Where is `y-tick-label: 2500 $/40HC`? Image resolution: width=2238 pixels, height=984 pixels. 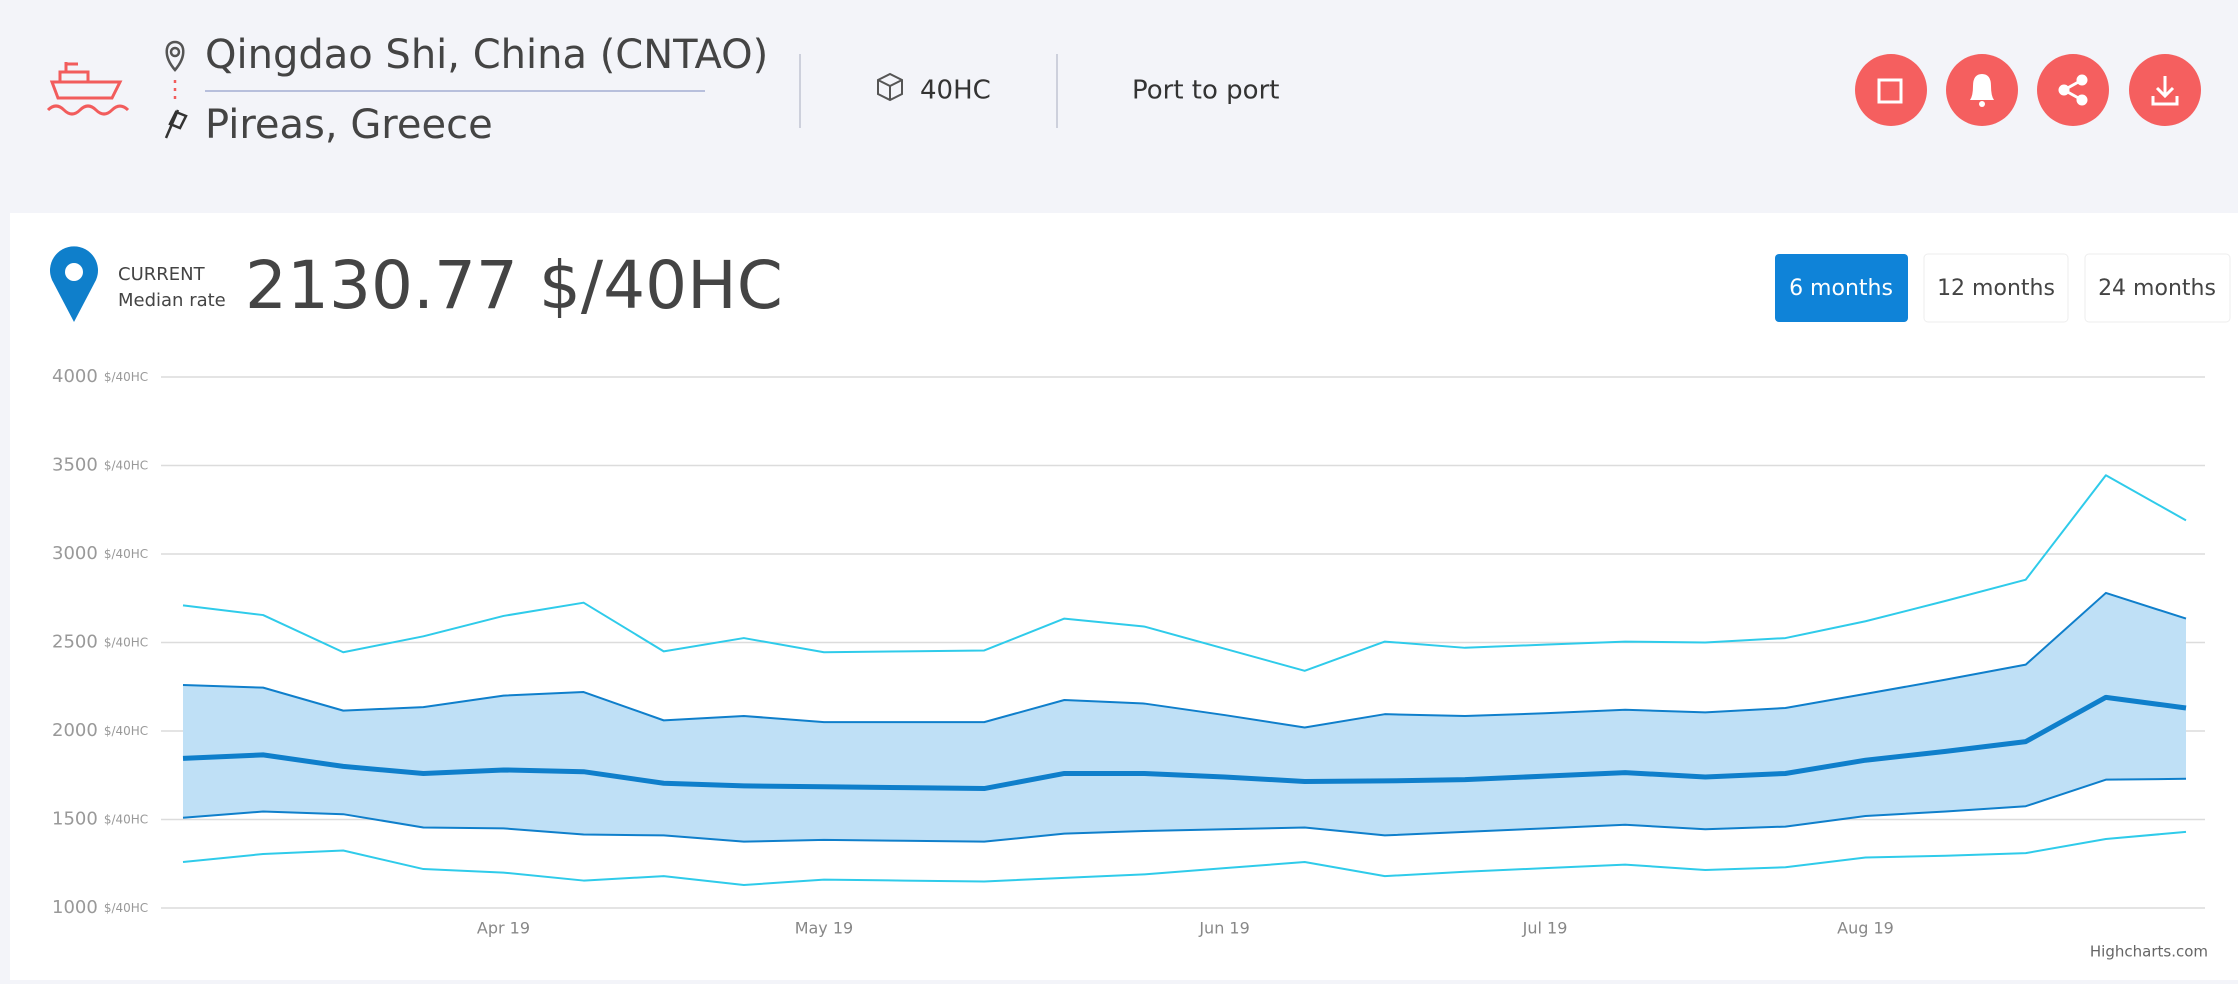
y-tick-label: 2500 $/40HC is located at coordinates (100, 642).